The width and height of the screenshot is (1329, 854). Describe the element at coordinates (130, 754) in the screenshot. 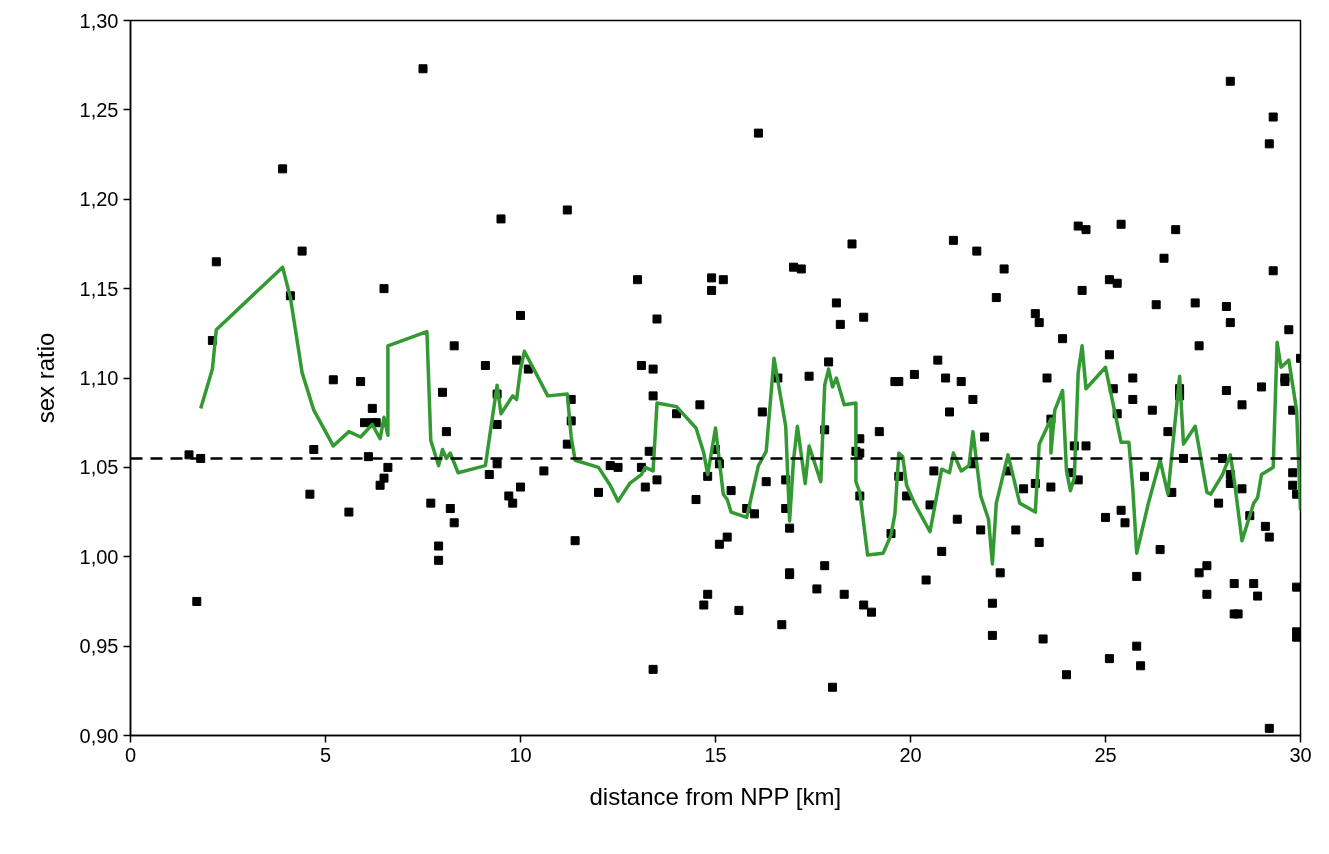

I see `x-tick-label: 0` at that location.